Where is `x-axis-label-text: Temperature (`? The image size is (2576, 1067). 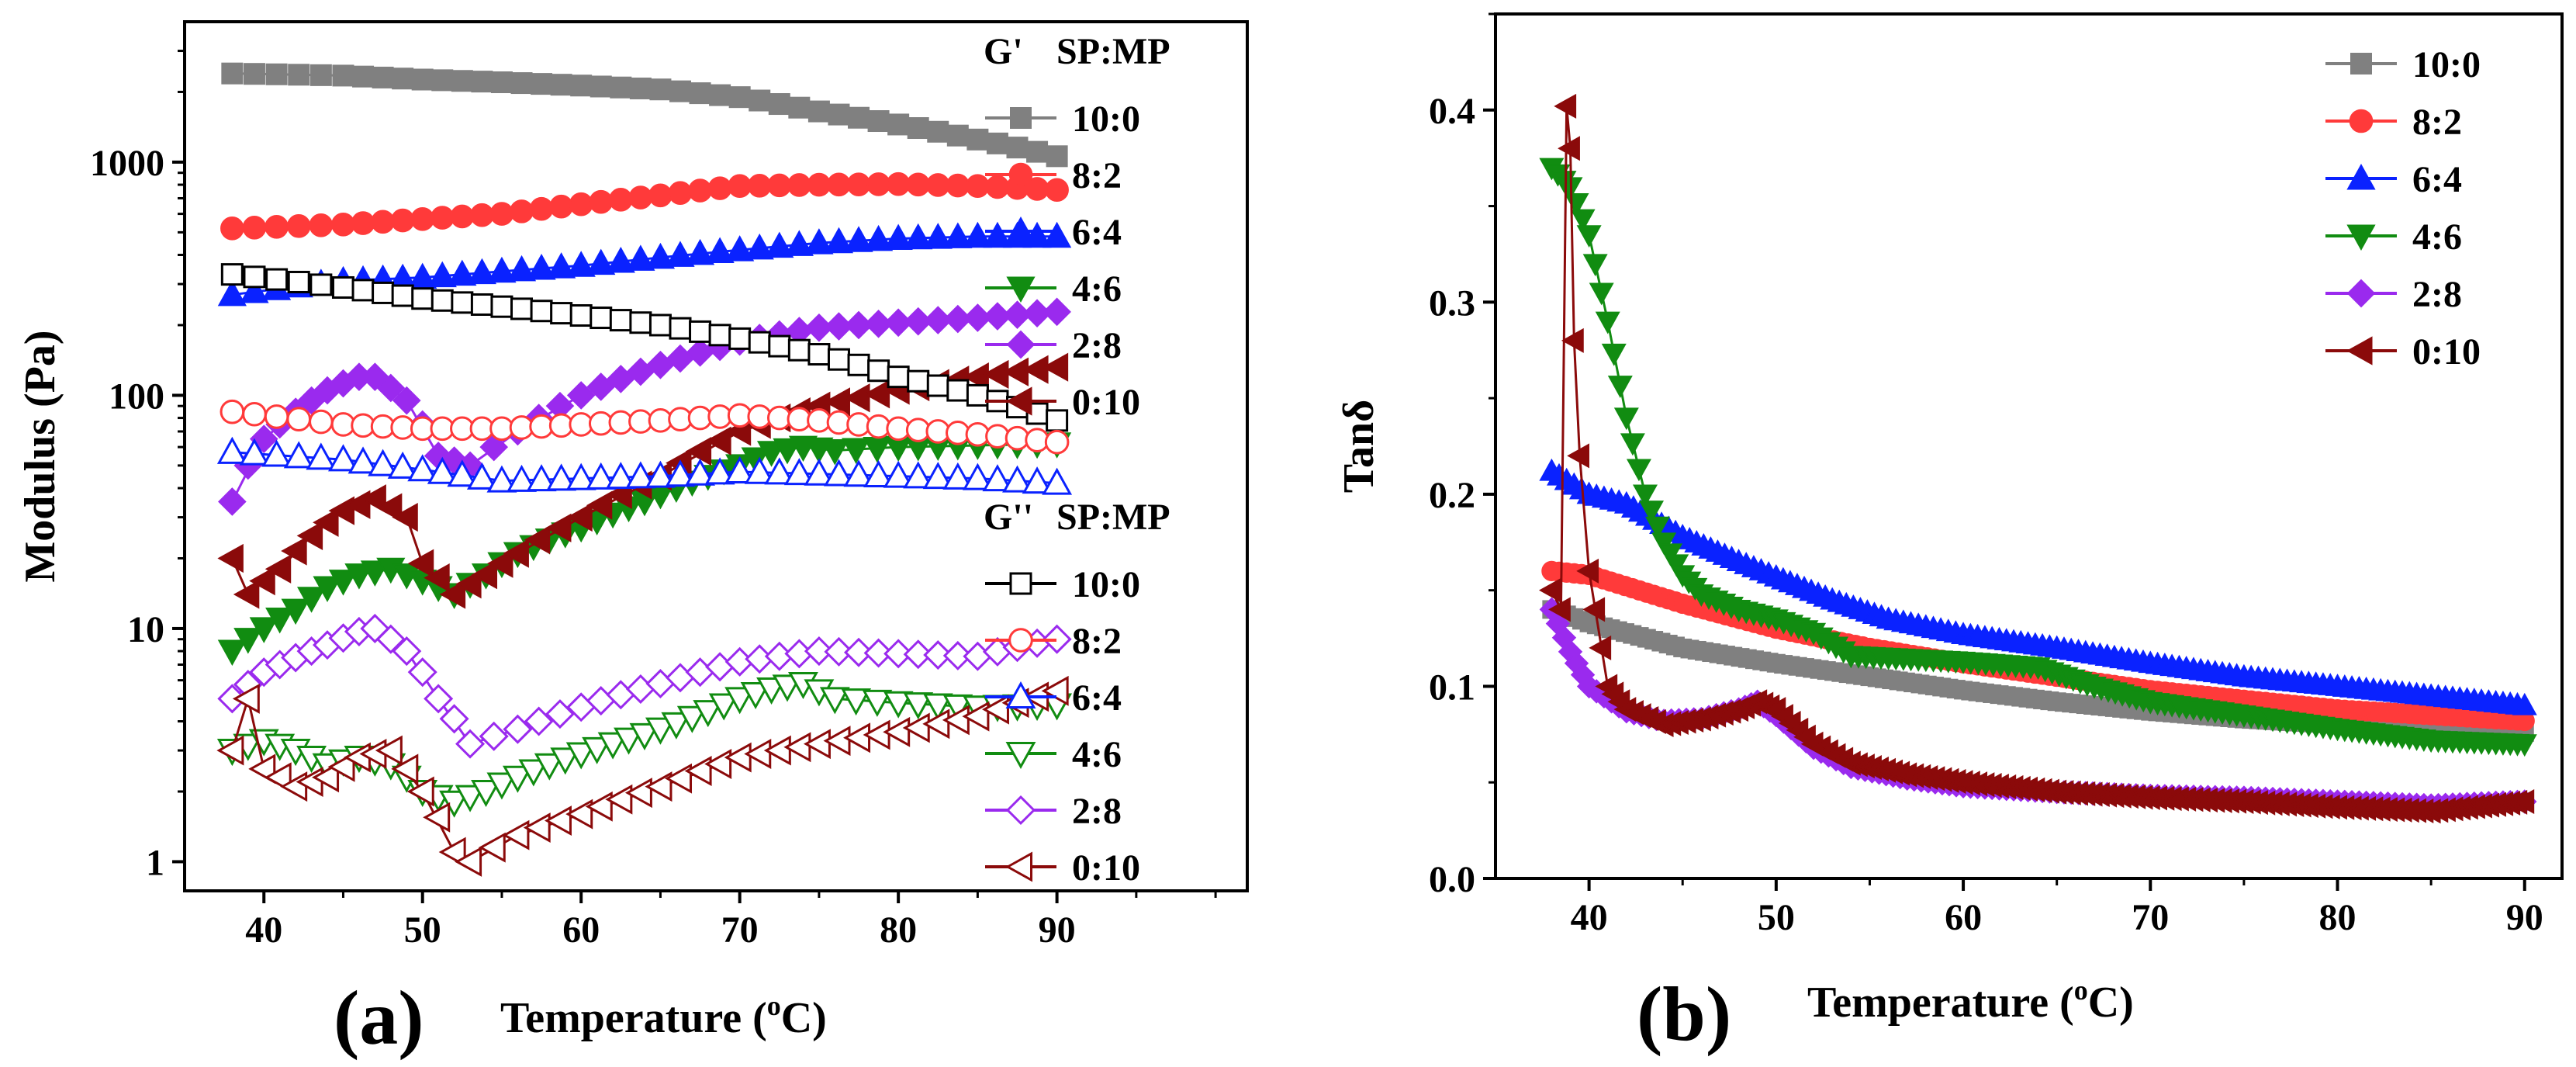
x-axis-label-text: Temperature ( is located at coordinates (633, 1018).